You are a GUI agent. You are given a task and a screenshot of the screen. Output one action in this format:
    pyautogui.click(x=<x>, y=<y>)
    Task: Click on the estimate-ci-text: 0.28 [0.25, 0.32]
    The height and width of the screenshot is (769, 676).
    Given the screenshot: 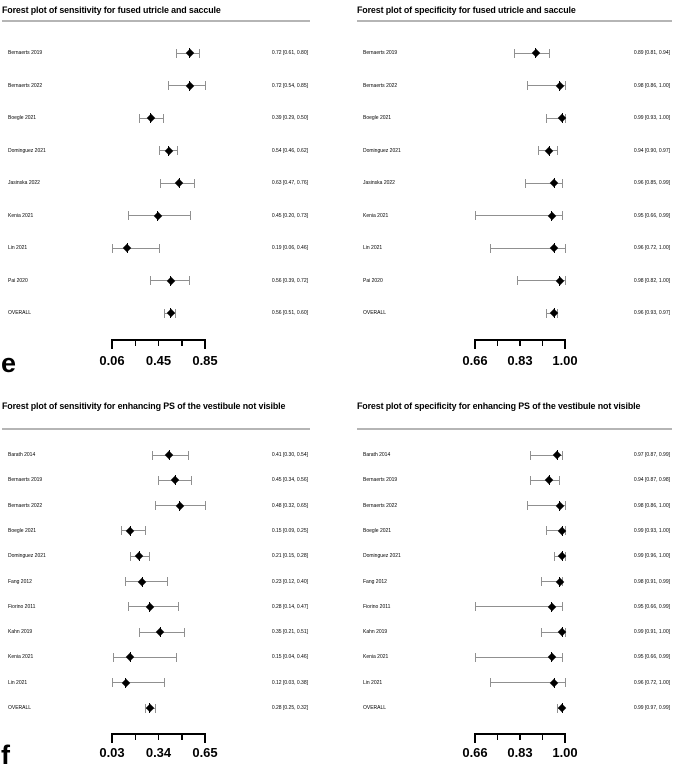 What is the action you would take?
    pyautogui.click(x=289, y=708)
    